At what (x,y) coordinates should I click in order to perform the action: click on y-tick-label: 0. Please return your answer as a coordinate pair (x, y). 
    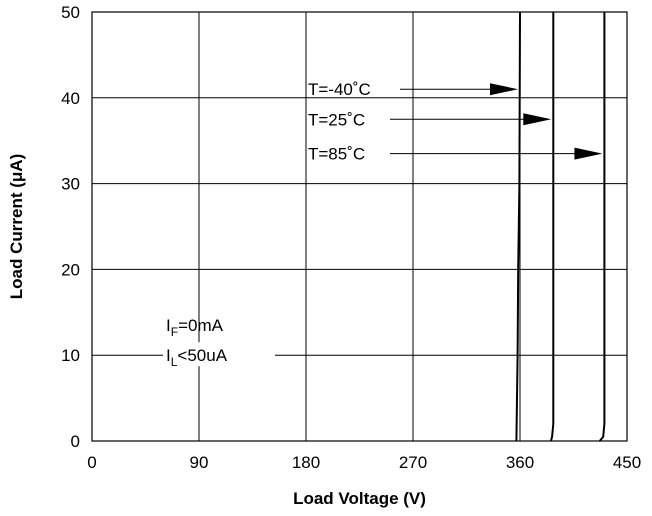
    Looking at the image, I should click on (75, 441).